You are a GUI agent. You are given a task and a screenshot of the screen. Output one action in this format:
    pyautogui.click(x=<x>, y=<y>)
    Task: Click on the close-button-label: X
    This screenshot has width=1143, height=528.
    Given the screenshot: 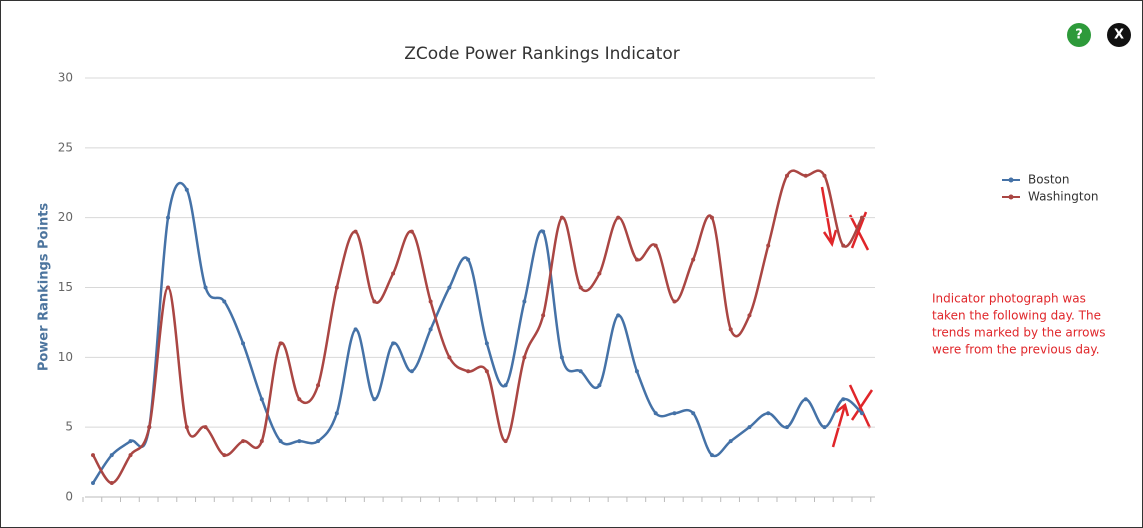 What is the action you would take?
    pyautogui.click(x=1119, y=35)
    